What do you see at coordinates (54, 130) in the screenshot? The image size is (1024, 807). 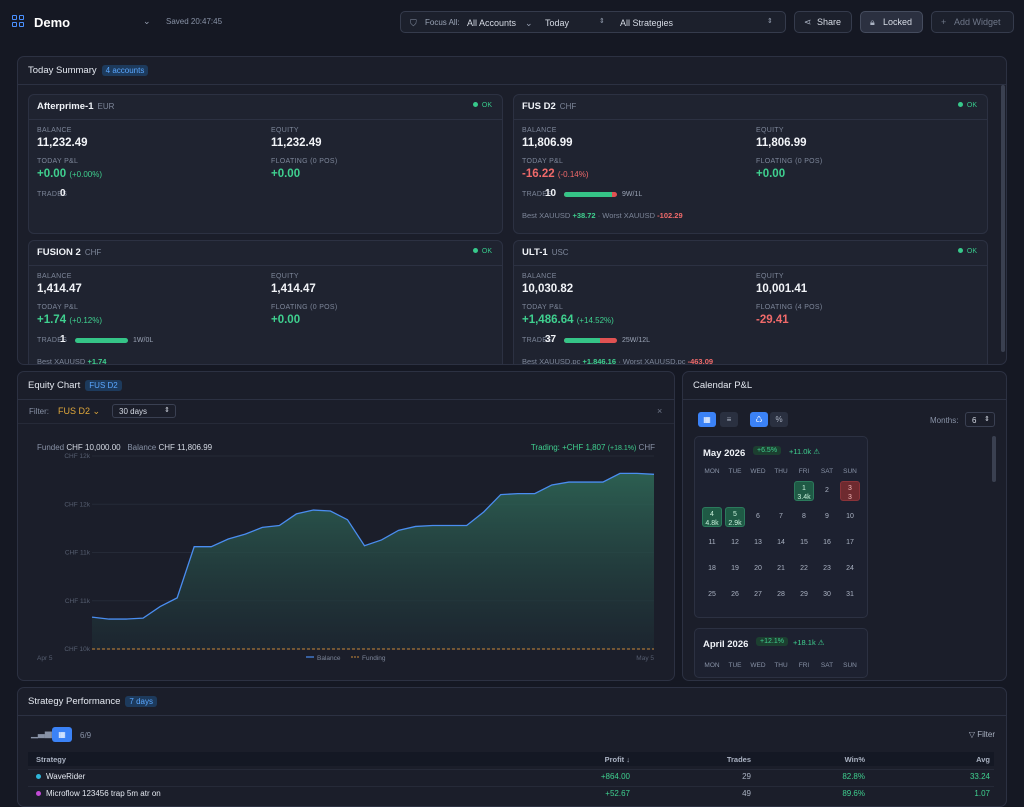 I see `balance-label: BALANCE` at bounding box center [54, 130].